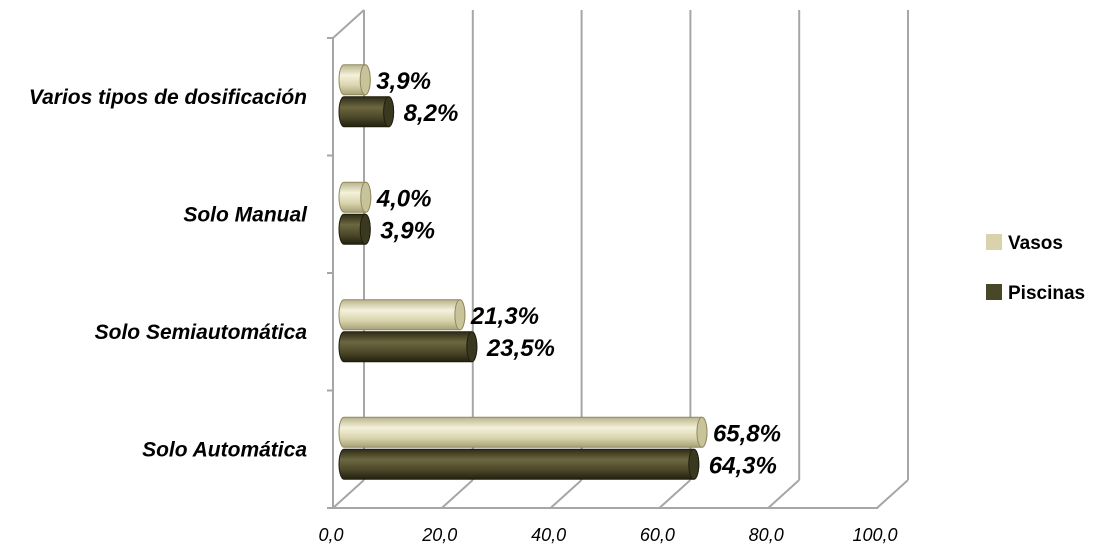  I want to click on x-tick-label: 40,0, so click(548, 535).